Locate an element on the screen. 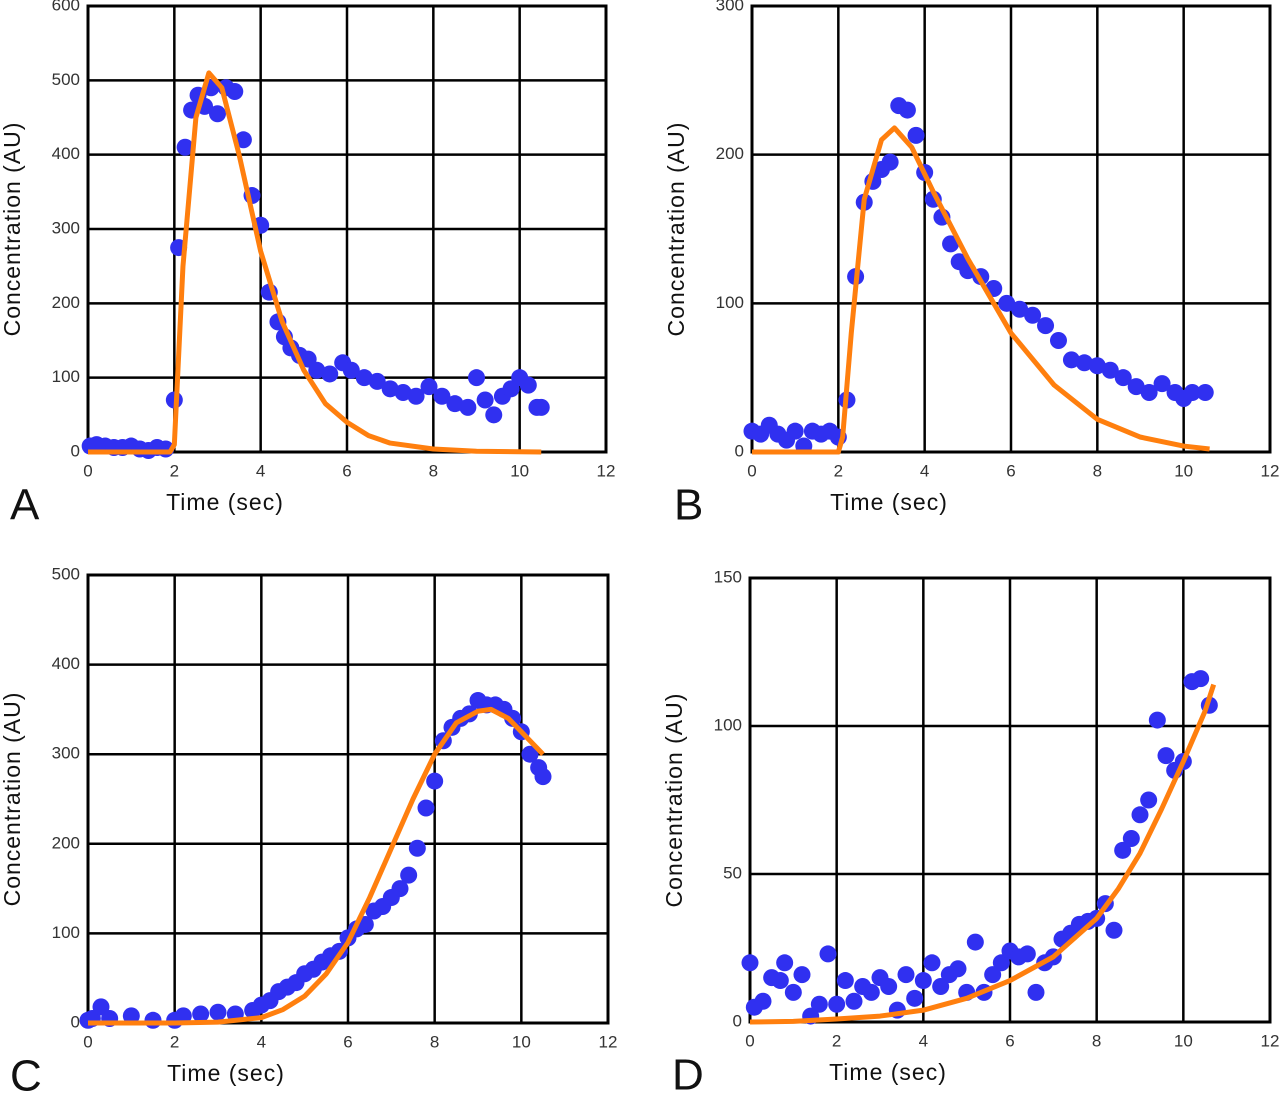 This screenshot has height=1093, width=1280. panel-label: C is located at coordinates (26, 1072).